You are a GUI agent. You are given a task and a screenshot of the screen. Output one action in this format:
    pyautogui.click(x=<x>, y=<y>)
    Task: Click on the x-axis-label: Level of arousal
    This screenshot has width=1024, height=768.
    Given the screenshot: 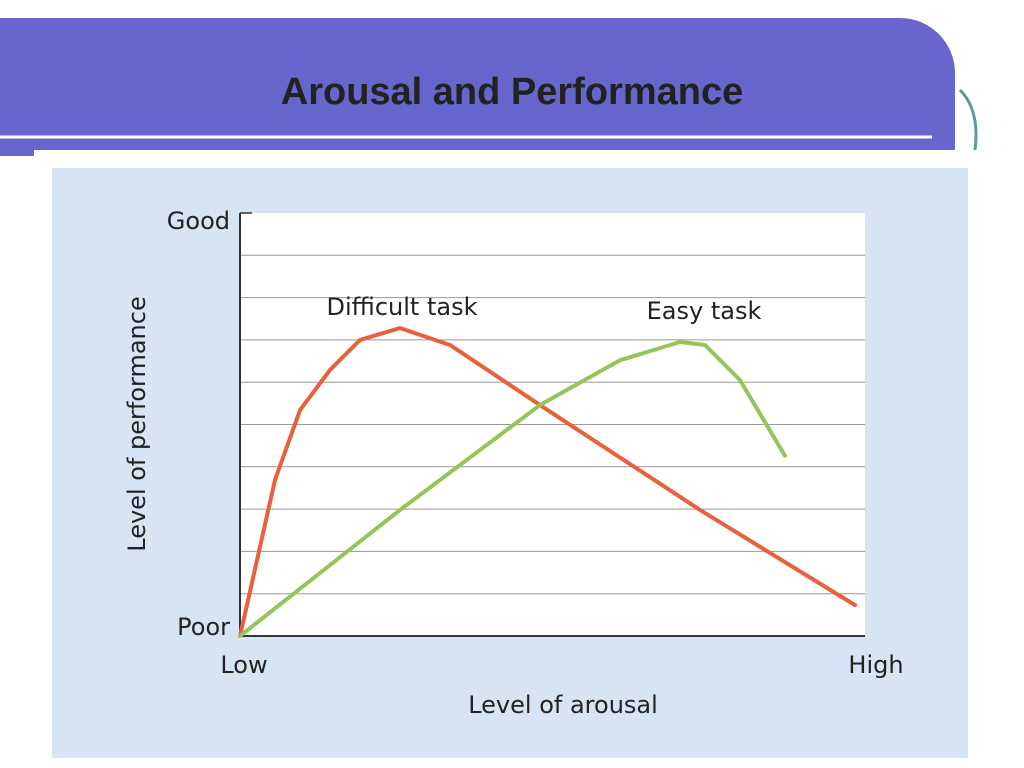 What is the action you would take?
    pyautogui.click(x=563, y=705)
    